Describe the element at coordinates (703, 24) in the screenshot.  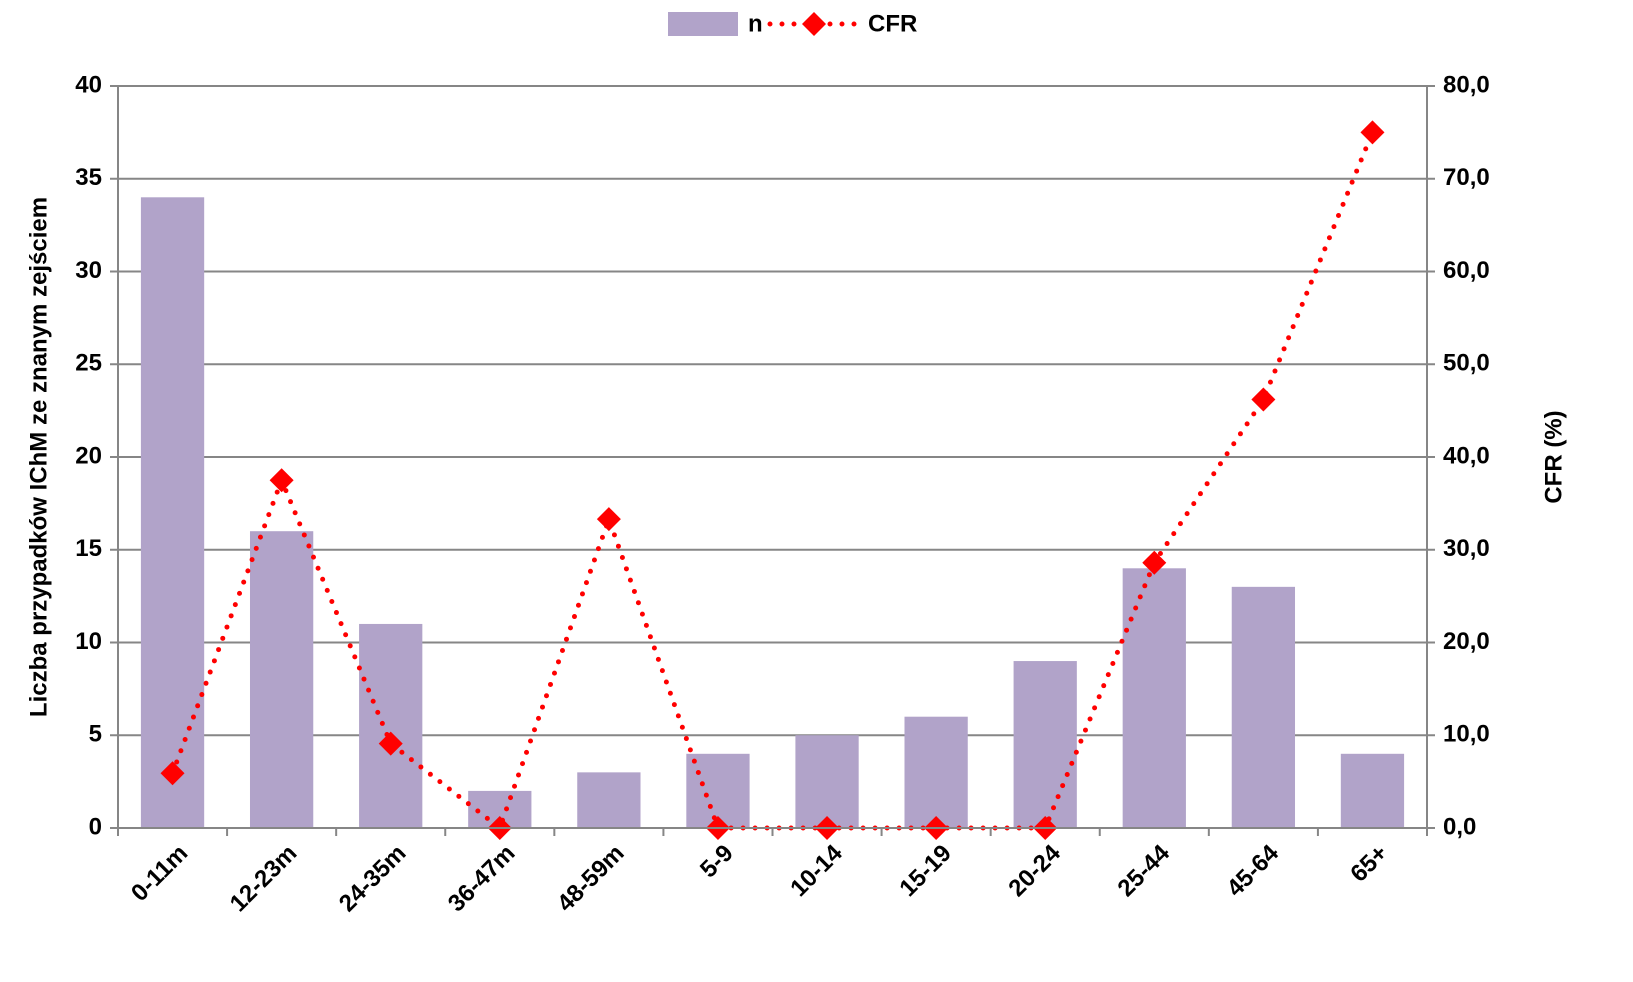
I see `legend-swatch` at that location.